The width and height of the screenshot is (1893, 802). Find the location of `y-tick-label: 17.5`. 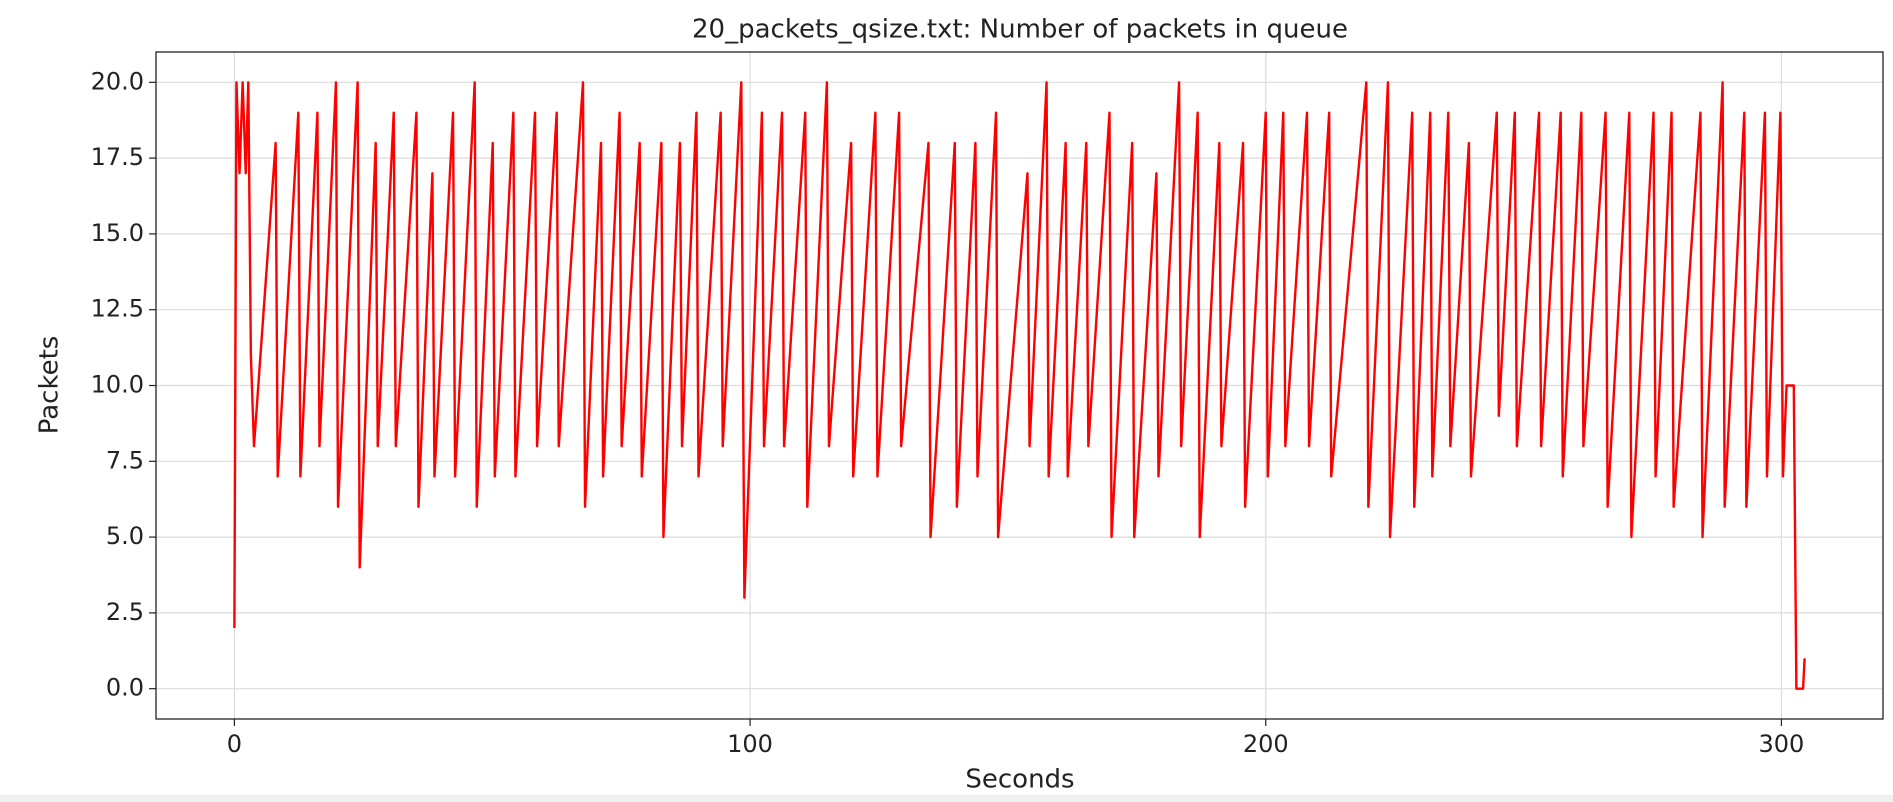

y-tick-label: 17.5 is located at coordinates (117, 157).